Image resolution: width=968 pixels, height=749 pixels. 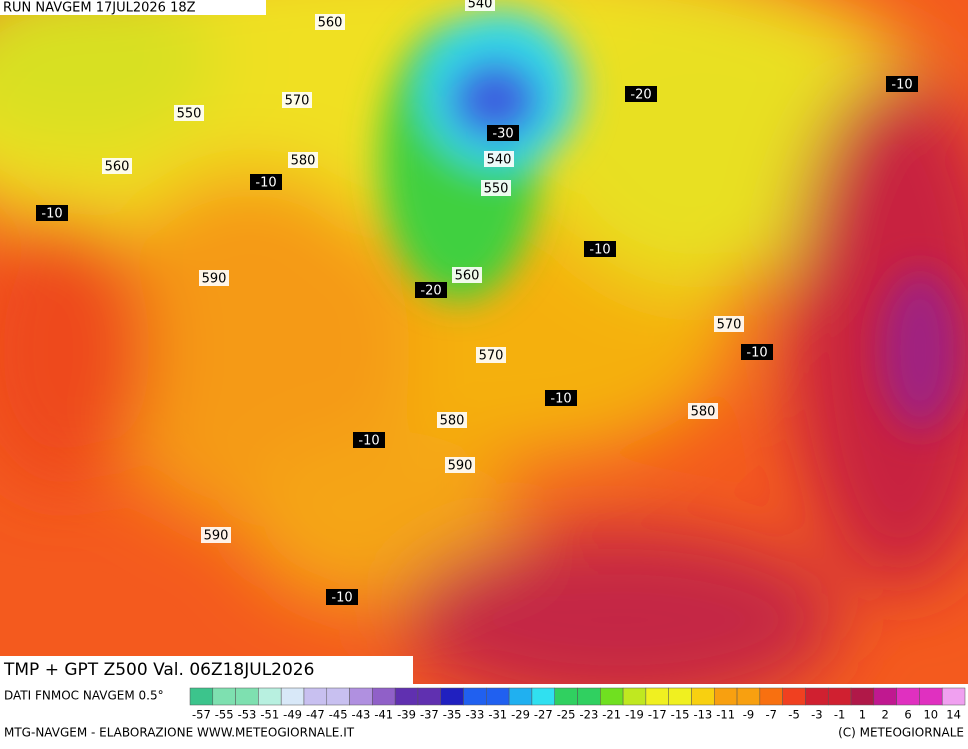 What do you see at coordinates (430, 291) in the screenshot?
I see `contour-label: -20` at bounding box center [430, 291].